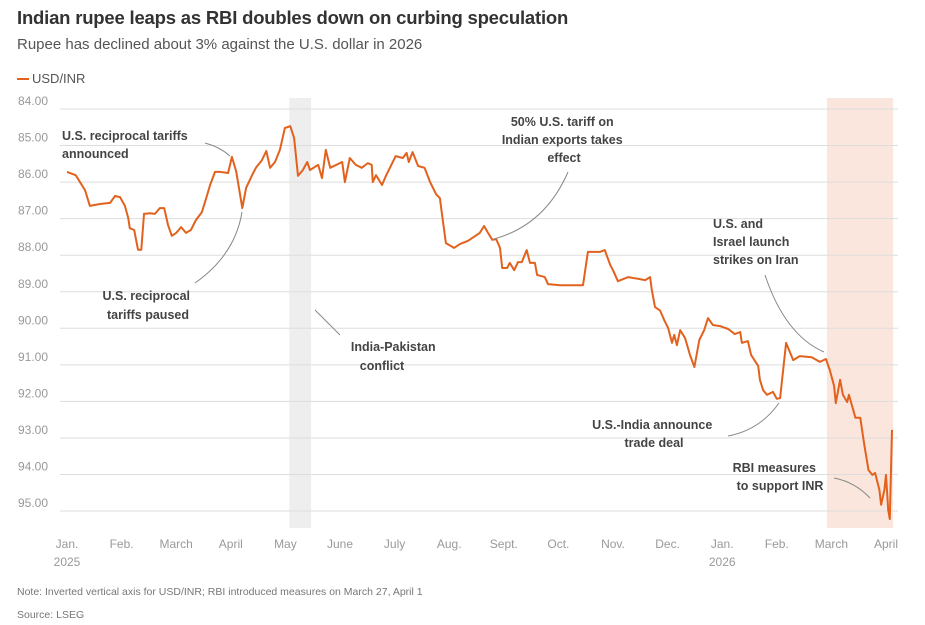  What do you see at coordinates (755, 242) in the screenshot?
I see `annotation-iran-strikes: U.S. and Israel launch strikes on Iran` at bounding box center [755, 242].